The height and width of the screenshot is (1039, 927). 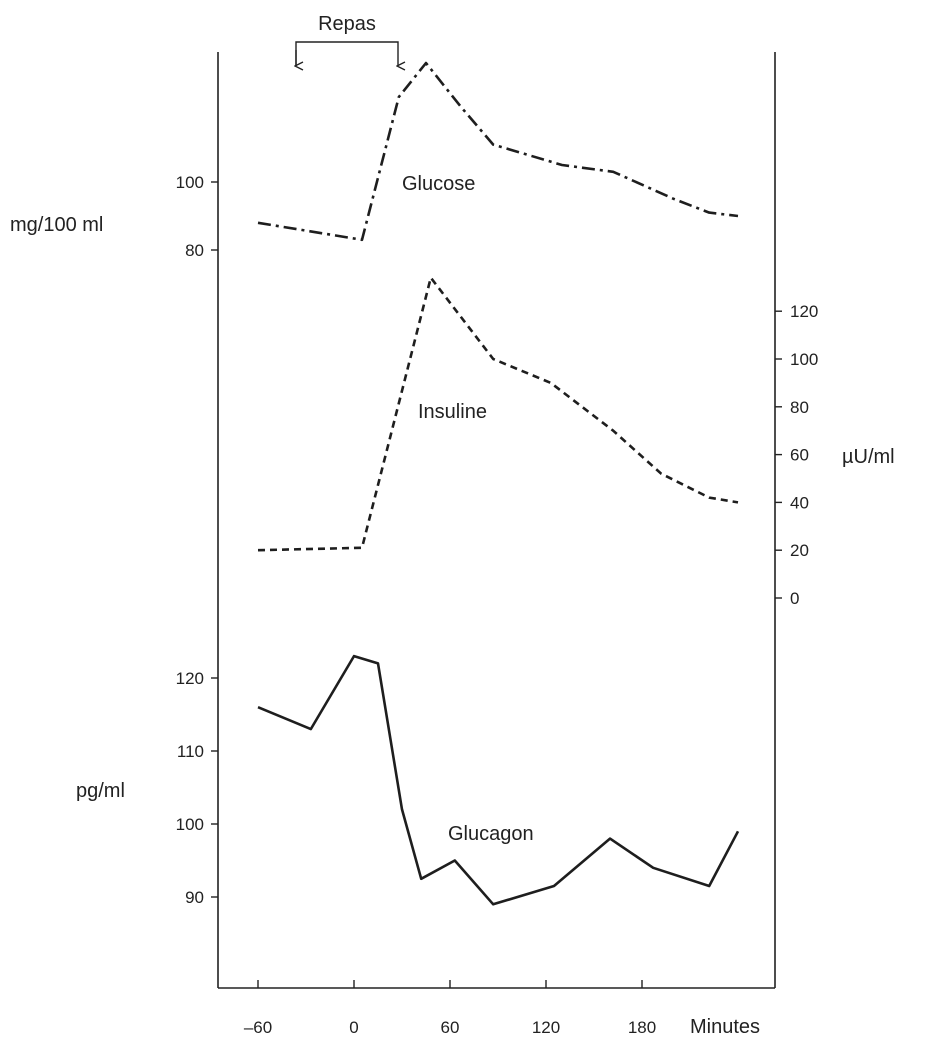 I want to click on glucagon-unit-label: pg/ml, so click(x=100, y=791).